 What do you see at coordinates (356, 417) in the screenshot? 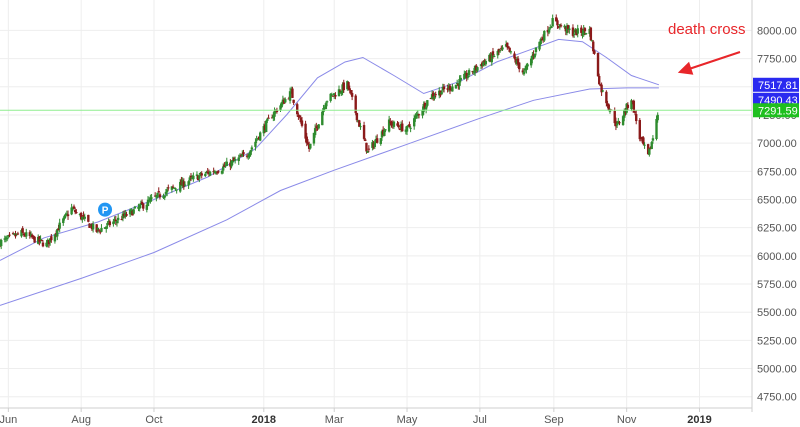
I see `x-tick-layer: Jun Aug Oct 2018 Mar May Jul Sep Nov 2019` at bounding box center [356, 417].